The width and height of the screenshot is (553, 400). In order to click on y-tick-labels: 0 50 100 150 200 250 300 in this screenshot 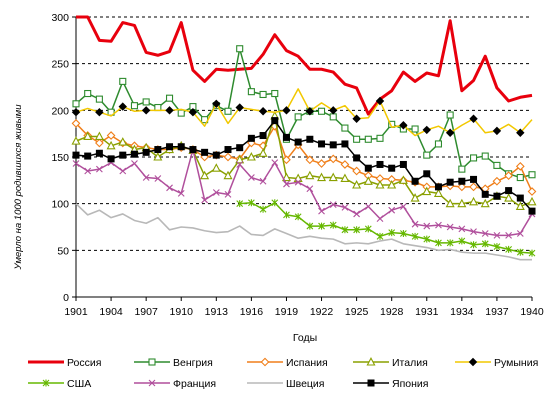, I will do `click(60, 158)`.